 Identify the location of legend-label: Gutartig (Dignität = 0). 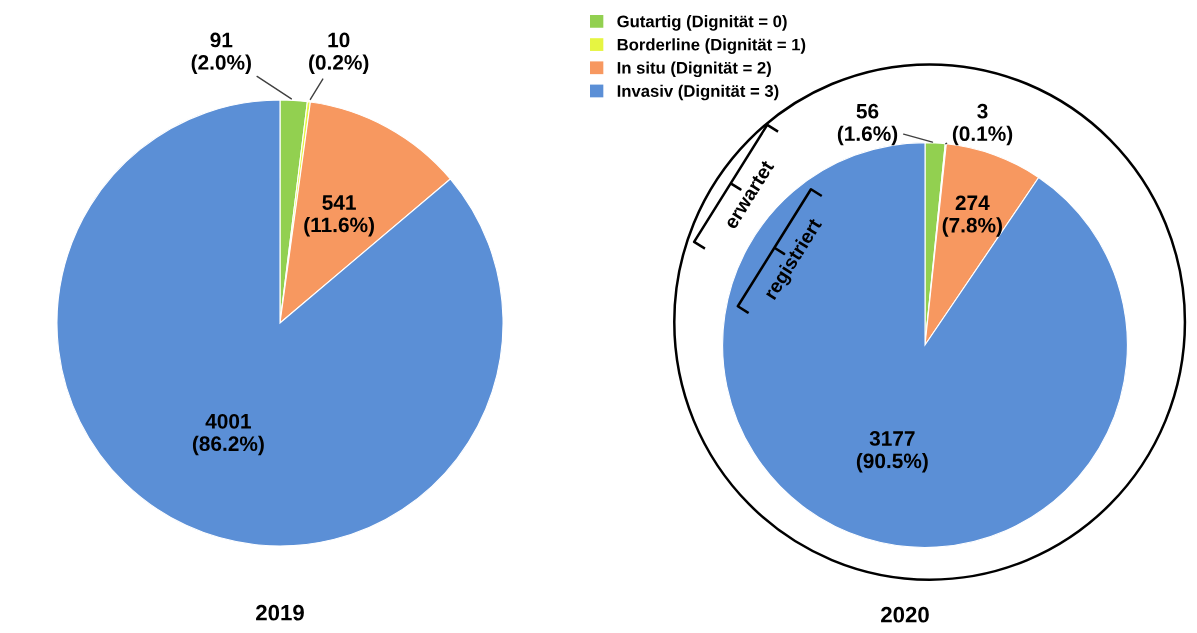
(702, 23).